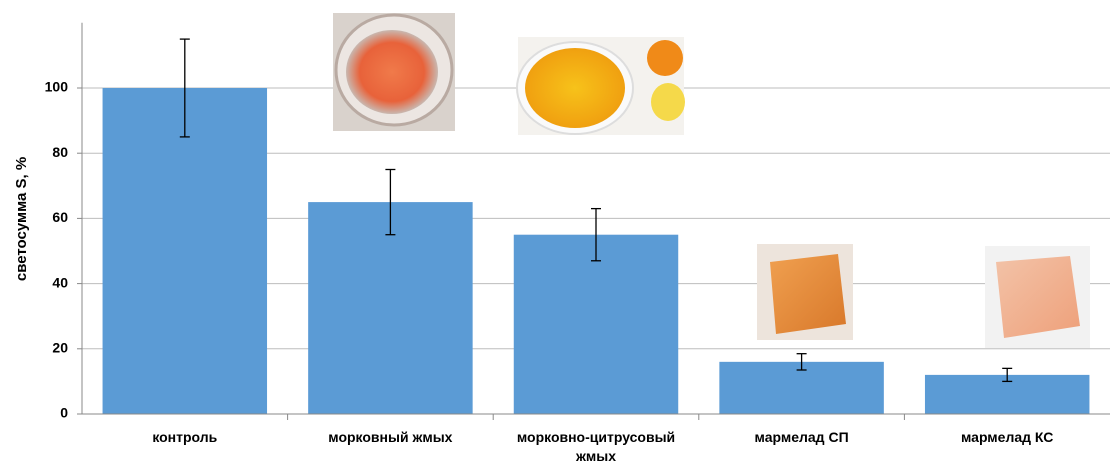 The image size is (1114, 462). What do you see at coordinates (21, 219) in the screenshot?
I see `y-axis-label: светосумма S, %` at bounding box center [21, 219].